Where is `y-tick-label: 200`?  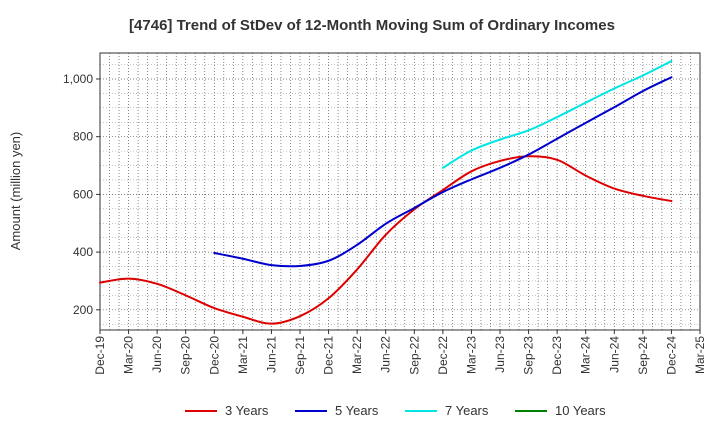 y-tick-label: 200 is located at coordinates (83, 310).